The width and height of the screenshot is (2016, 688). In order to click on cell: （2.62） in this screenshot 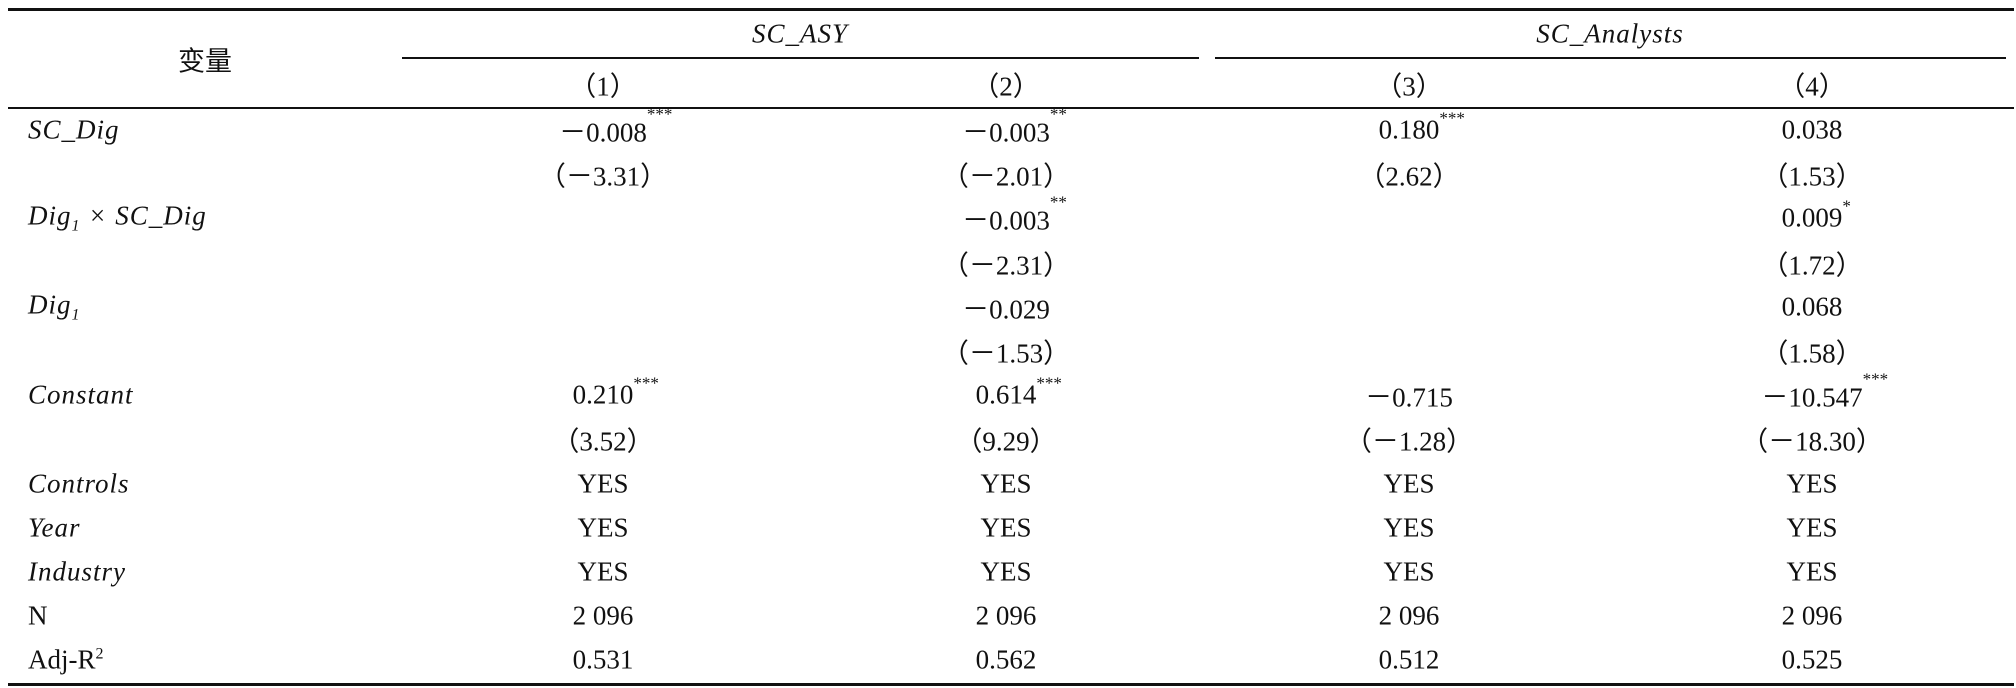, I will do `click(1408, 174)`.